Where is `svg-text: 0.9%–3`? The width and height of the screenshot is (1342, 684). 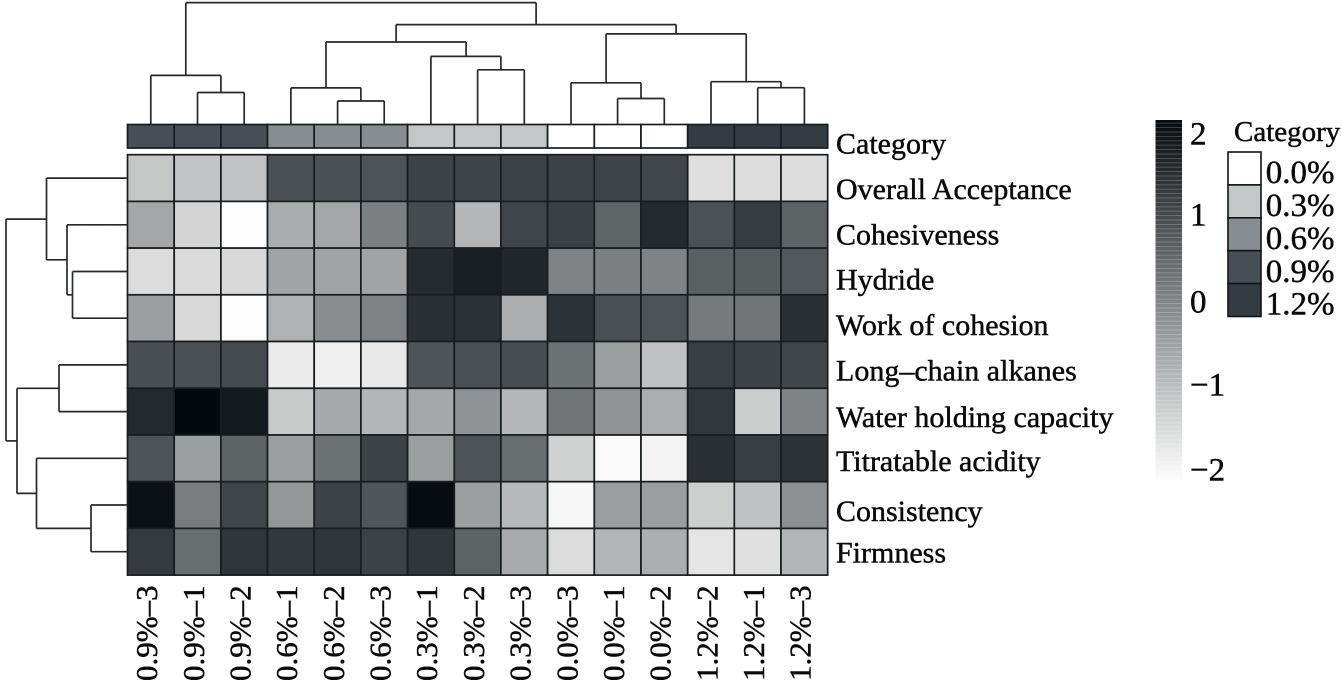
svg-text: 0.9%–3 is located at coordinates (146, 633).